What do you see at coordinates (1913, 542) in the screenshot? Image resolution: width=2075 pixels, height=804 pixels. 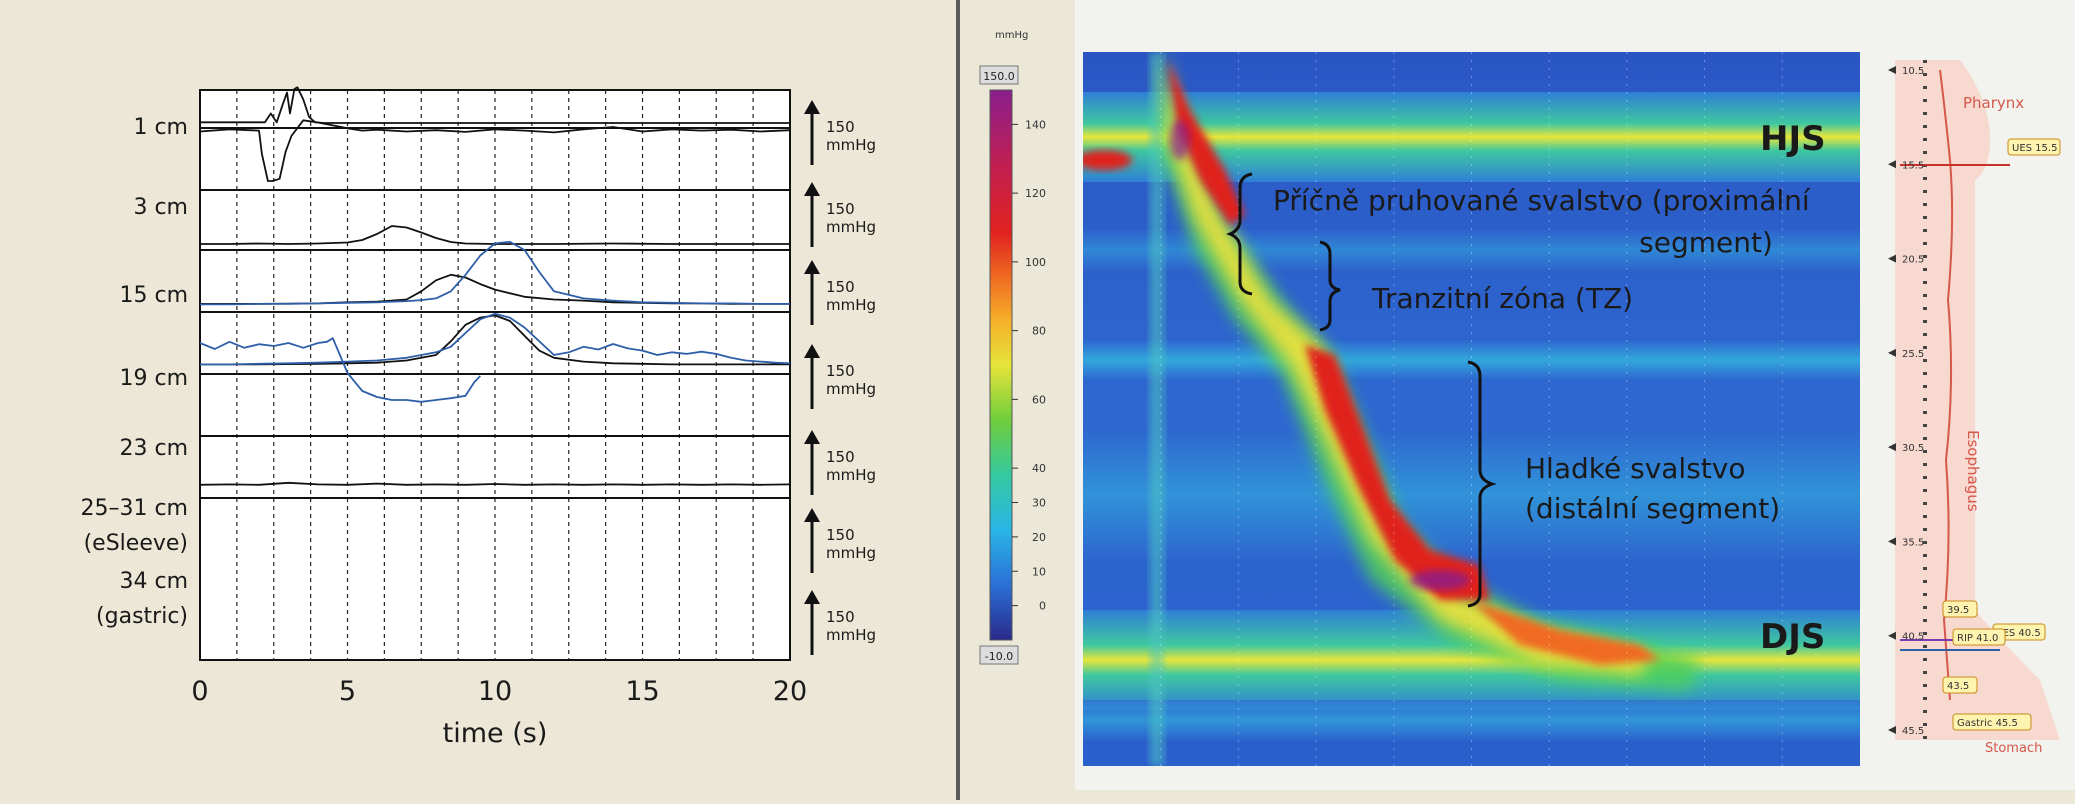 I see `depth-label: 35.5` at bounding box center [1913, 542].